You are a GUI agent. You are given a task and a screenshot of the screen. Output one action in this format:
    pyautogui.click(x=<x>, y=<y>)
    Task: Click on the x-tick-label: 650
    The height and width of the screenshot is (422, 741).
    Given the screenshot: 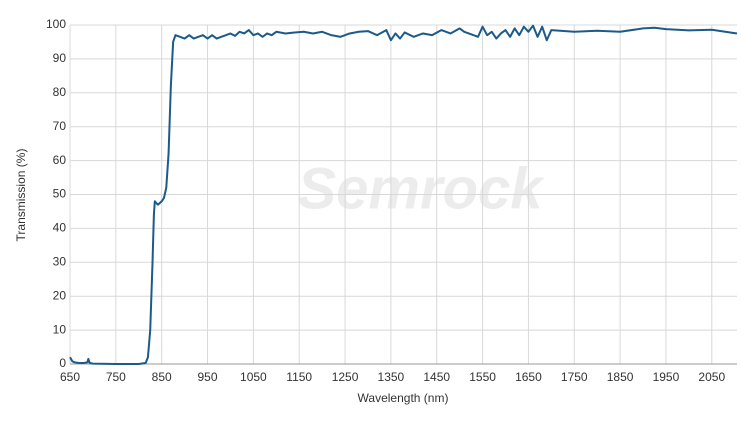 What is the action you would take?
    pyautogui.click(x=70, y=377)
    